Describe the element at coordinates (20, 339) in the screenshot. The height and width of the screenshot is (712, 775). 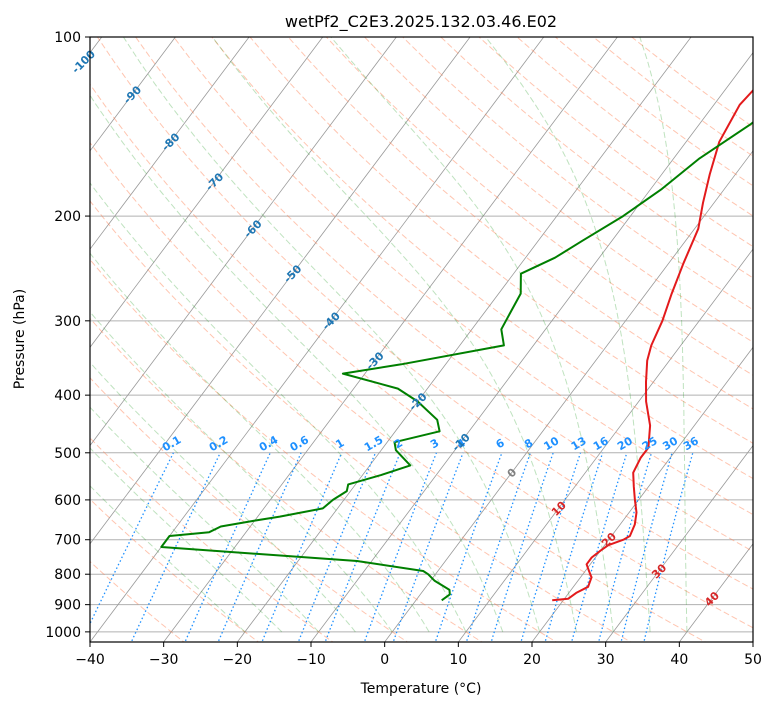
I see `y-axis-label: Pressure (hPa)` at that location.